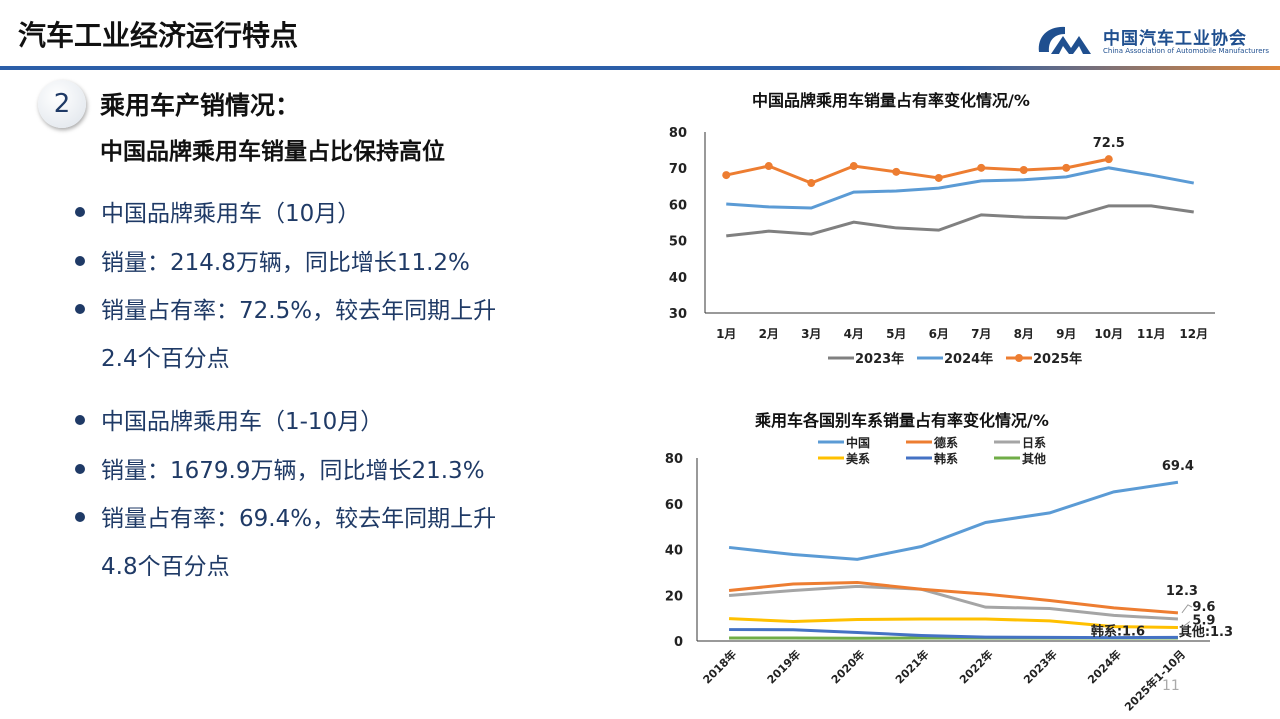 The image size is (1280, 719). What do you see at coordinates (1178, 466) in the screenshot?
I see `data-label: 69.4` at bounding box center [1178, 466].